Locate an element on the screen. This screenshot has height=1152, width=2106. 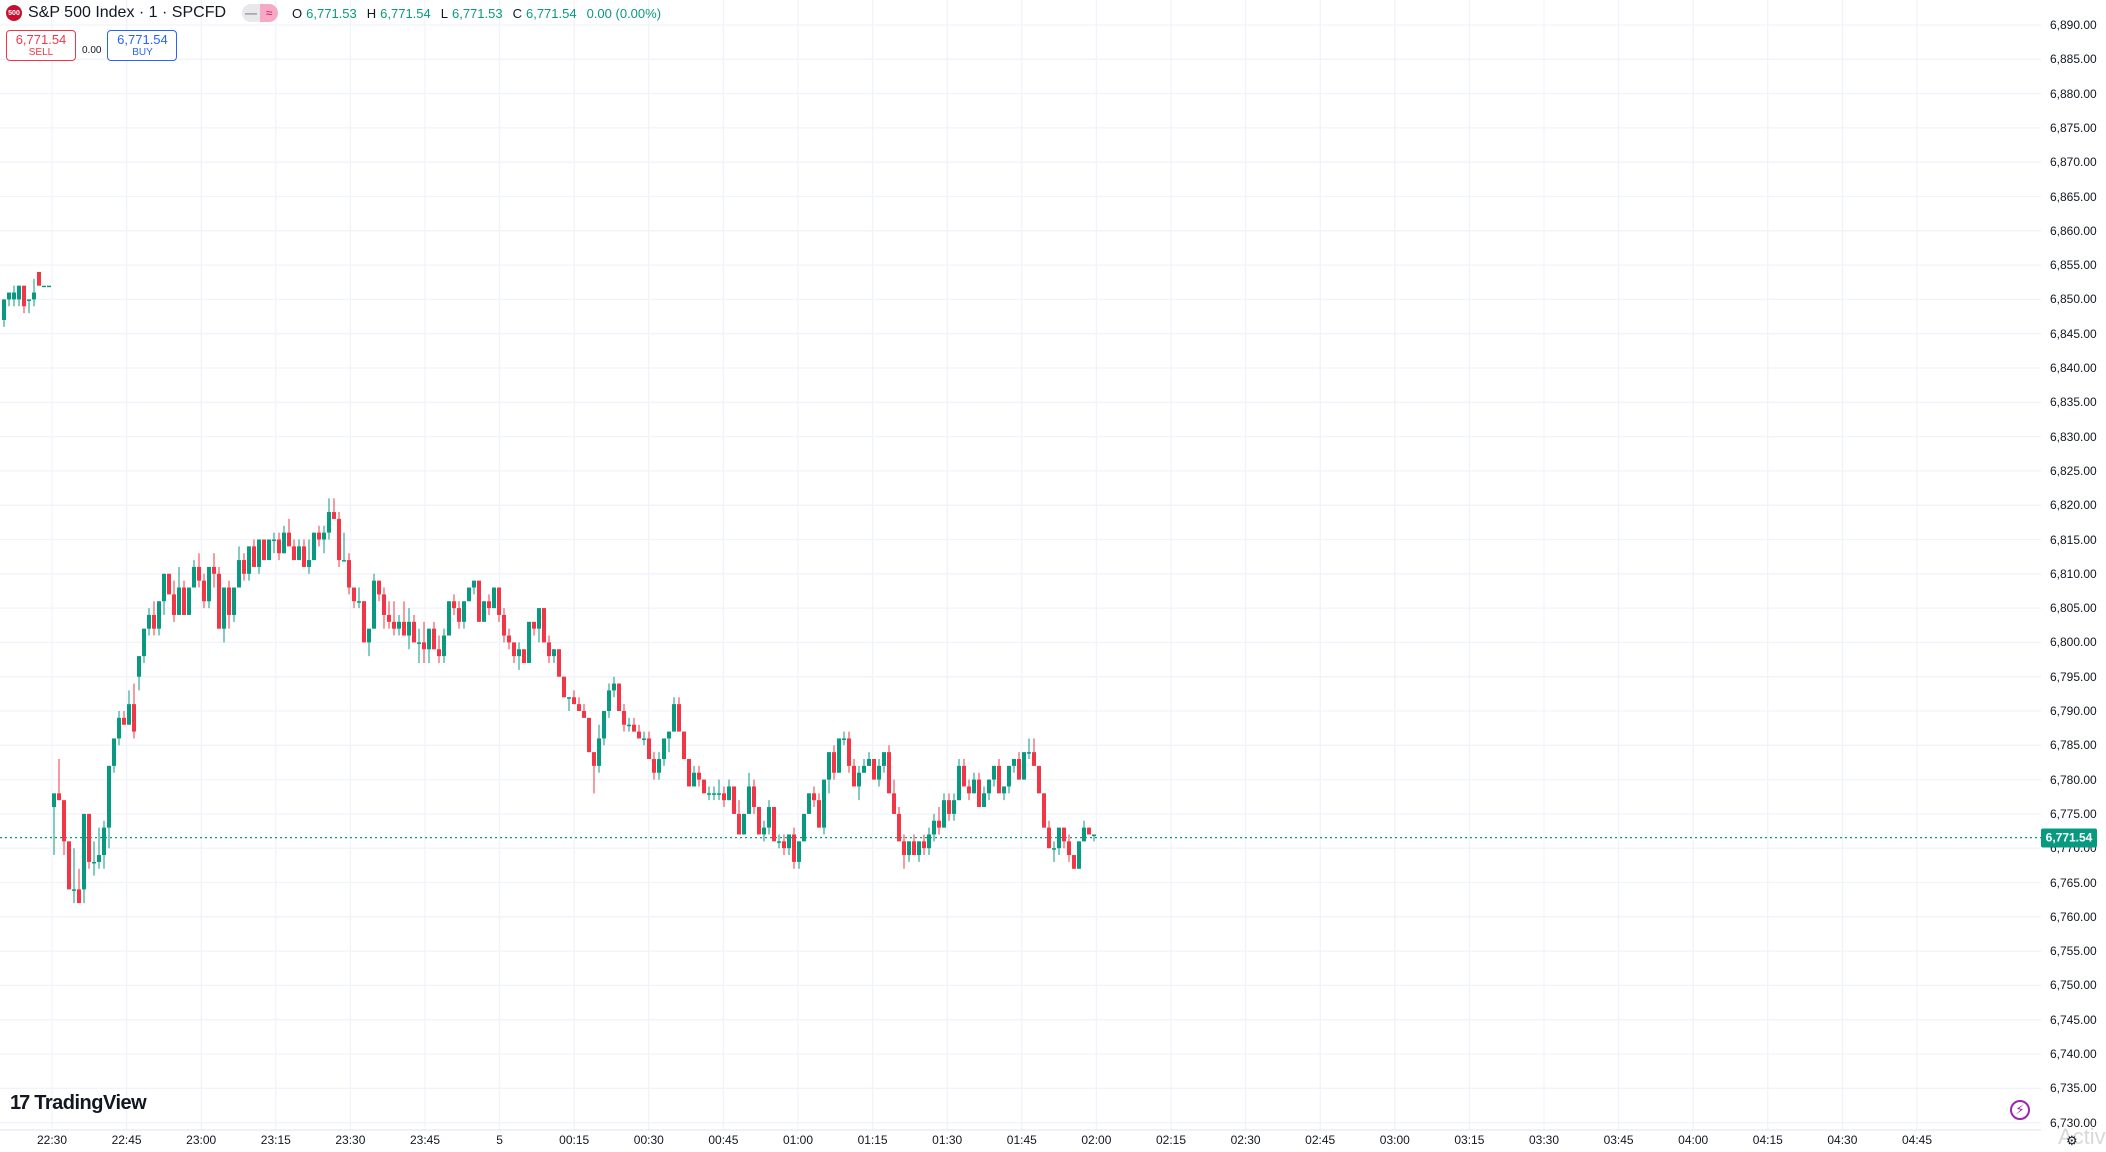
price-tick-label: 6,870.00 is located at coordinates (2073, 162).